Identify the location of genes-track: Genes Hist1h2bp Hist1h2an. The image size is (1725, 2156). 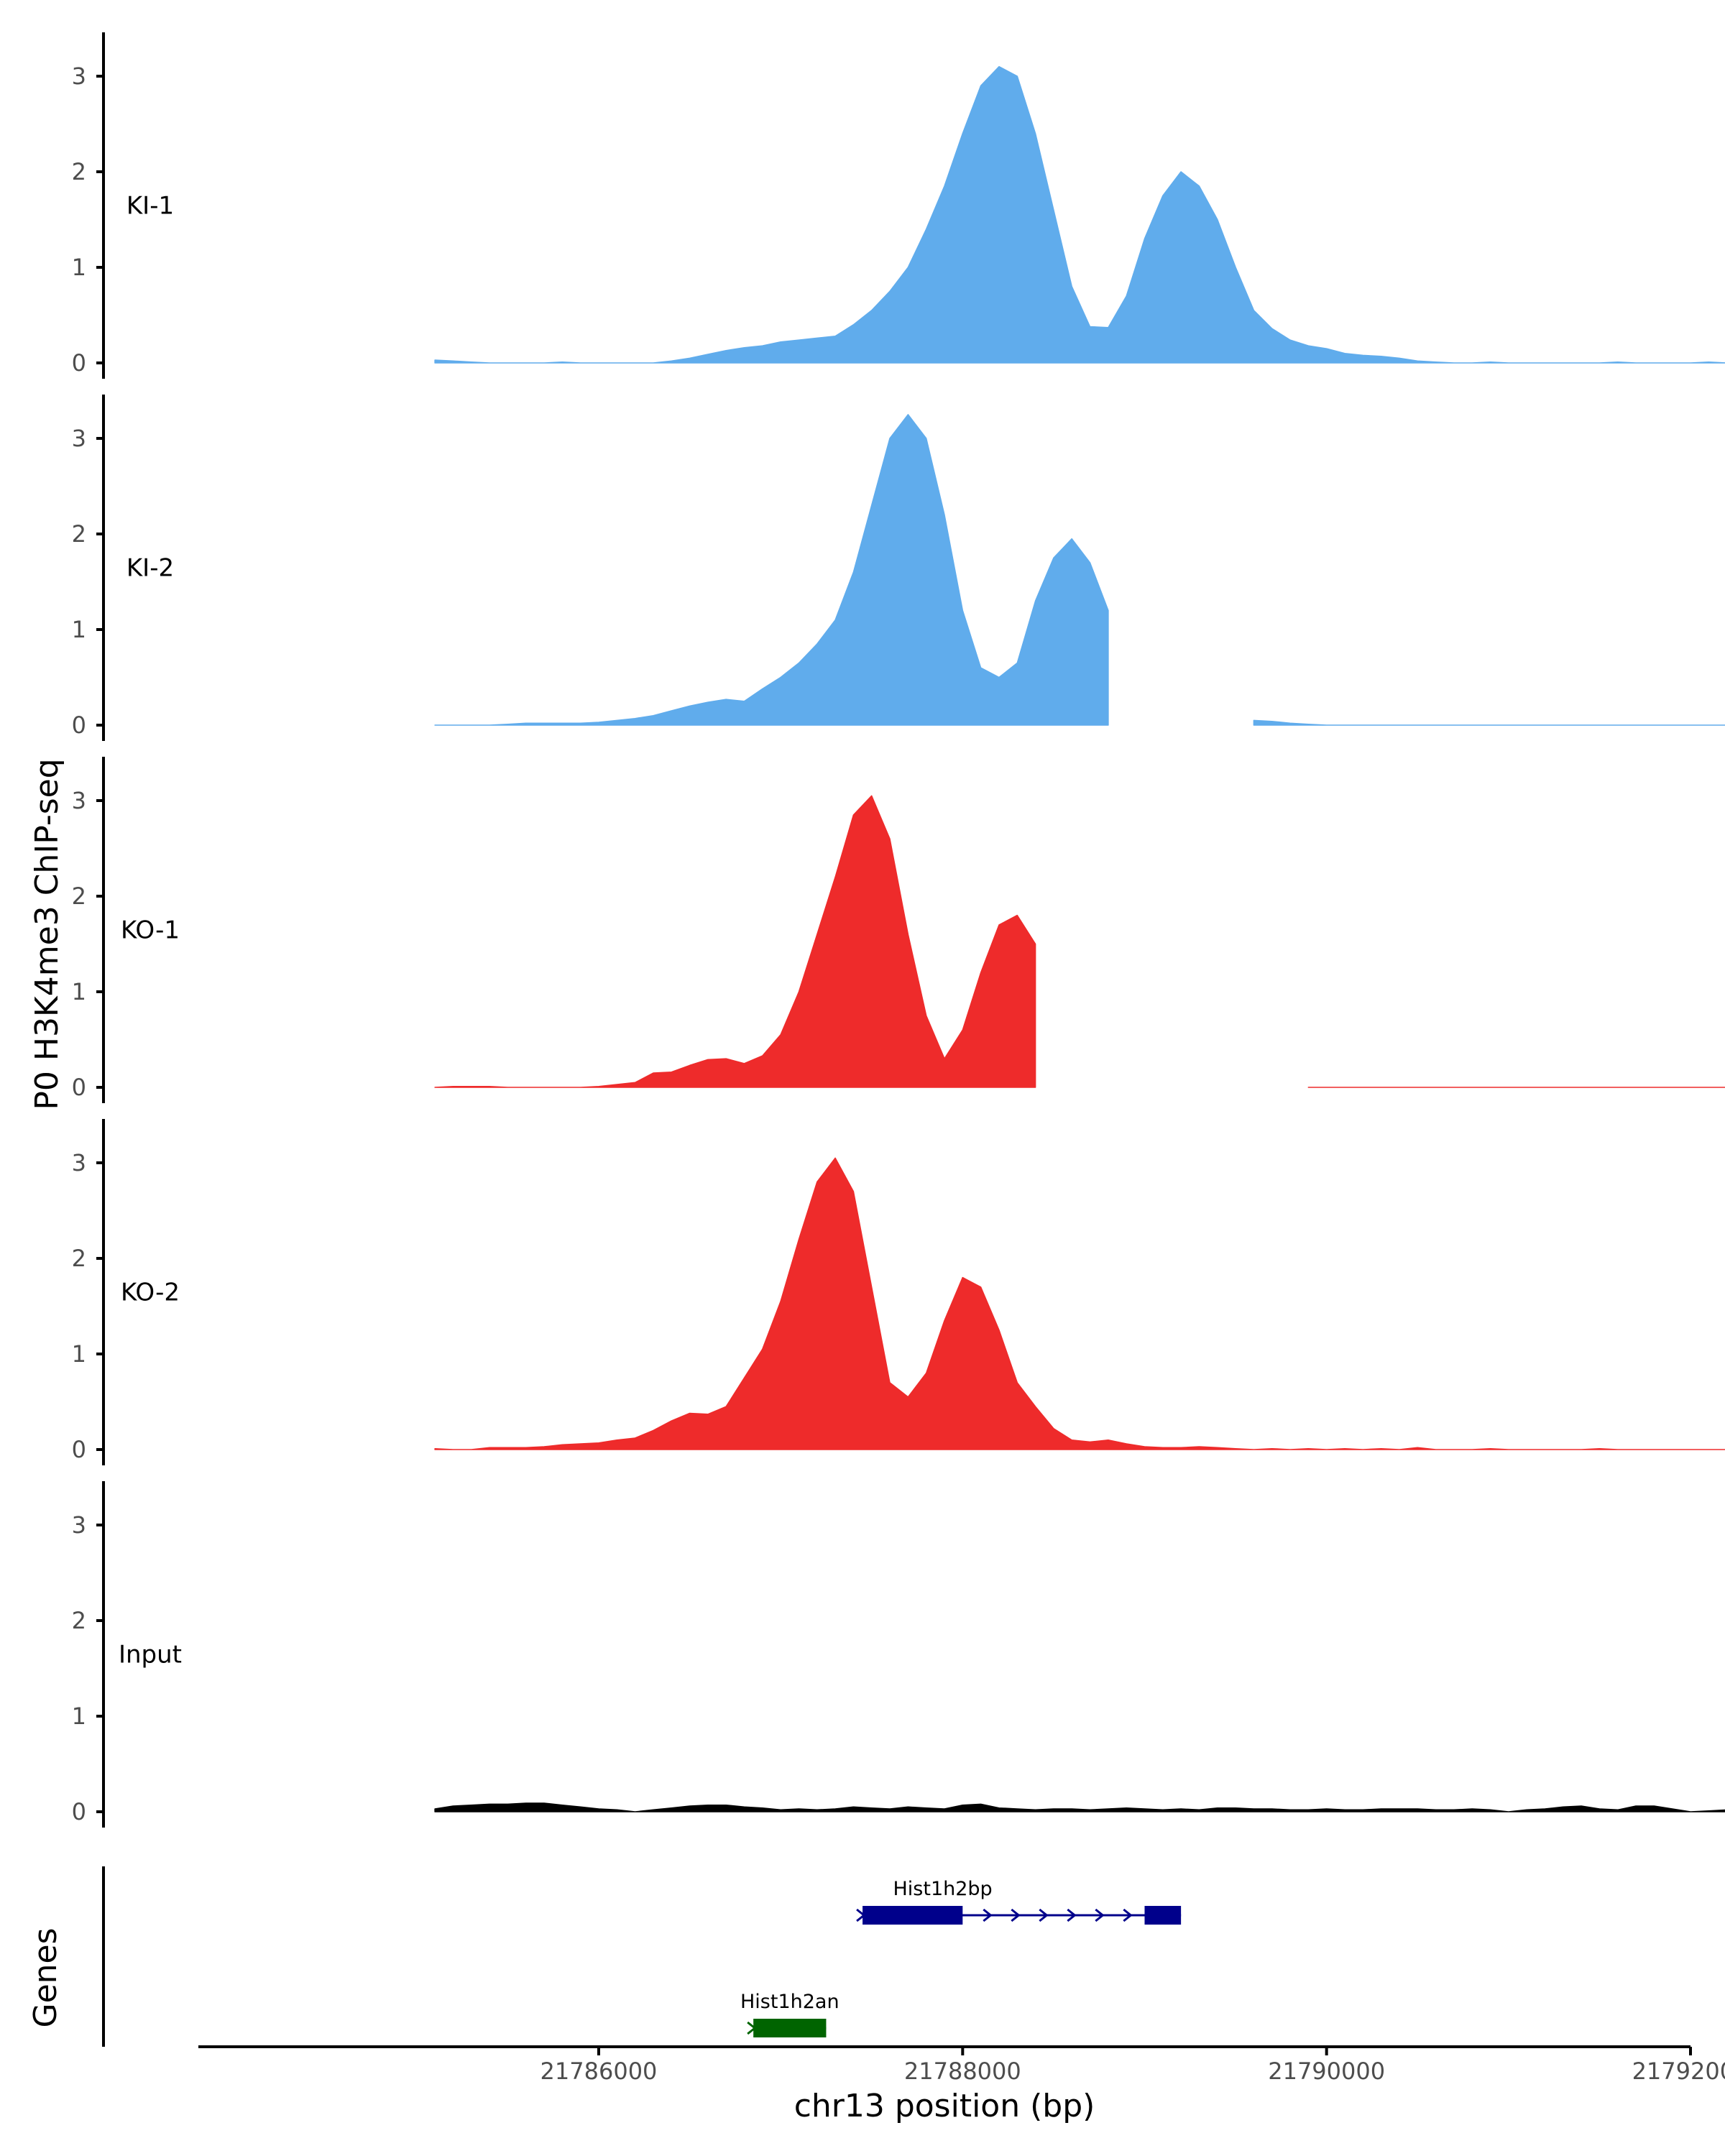
(604, 1957).